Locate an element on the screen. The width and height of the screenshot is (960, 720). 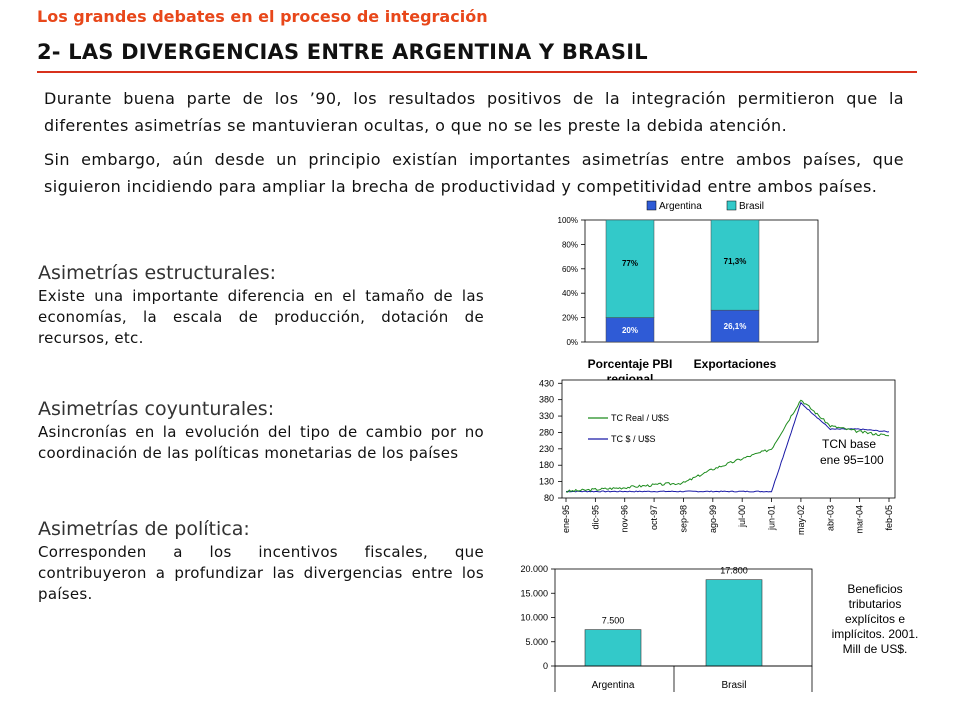
x-tick-label: ago-99 is located at coordinates (713, 519).